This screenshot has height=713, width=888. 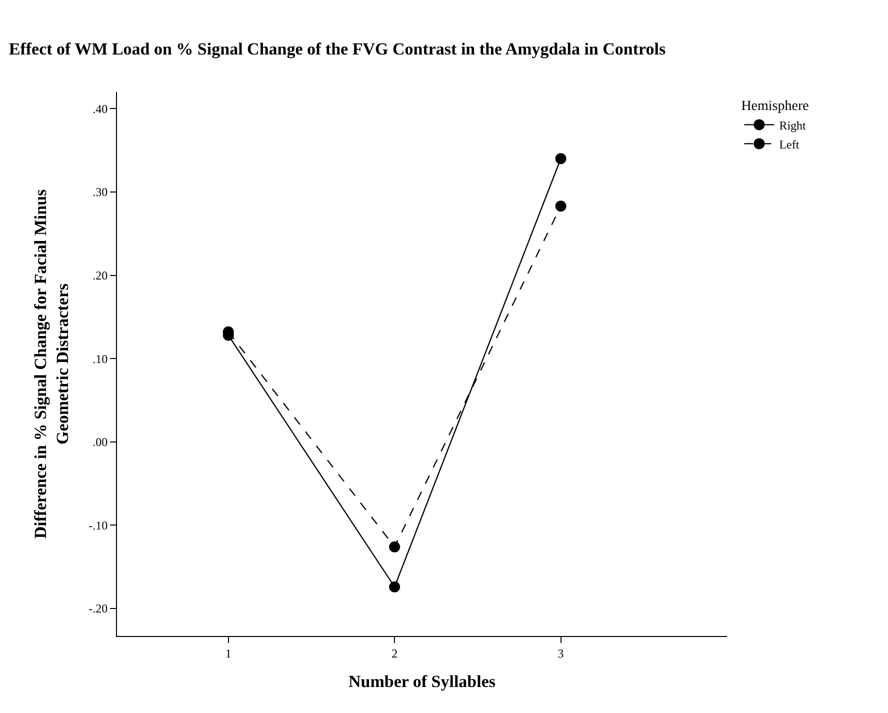 What do you see at coordinates (561, 653) in the screenshot?
I see `x-tick-label: 3` at bounding box center [561, 653].